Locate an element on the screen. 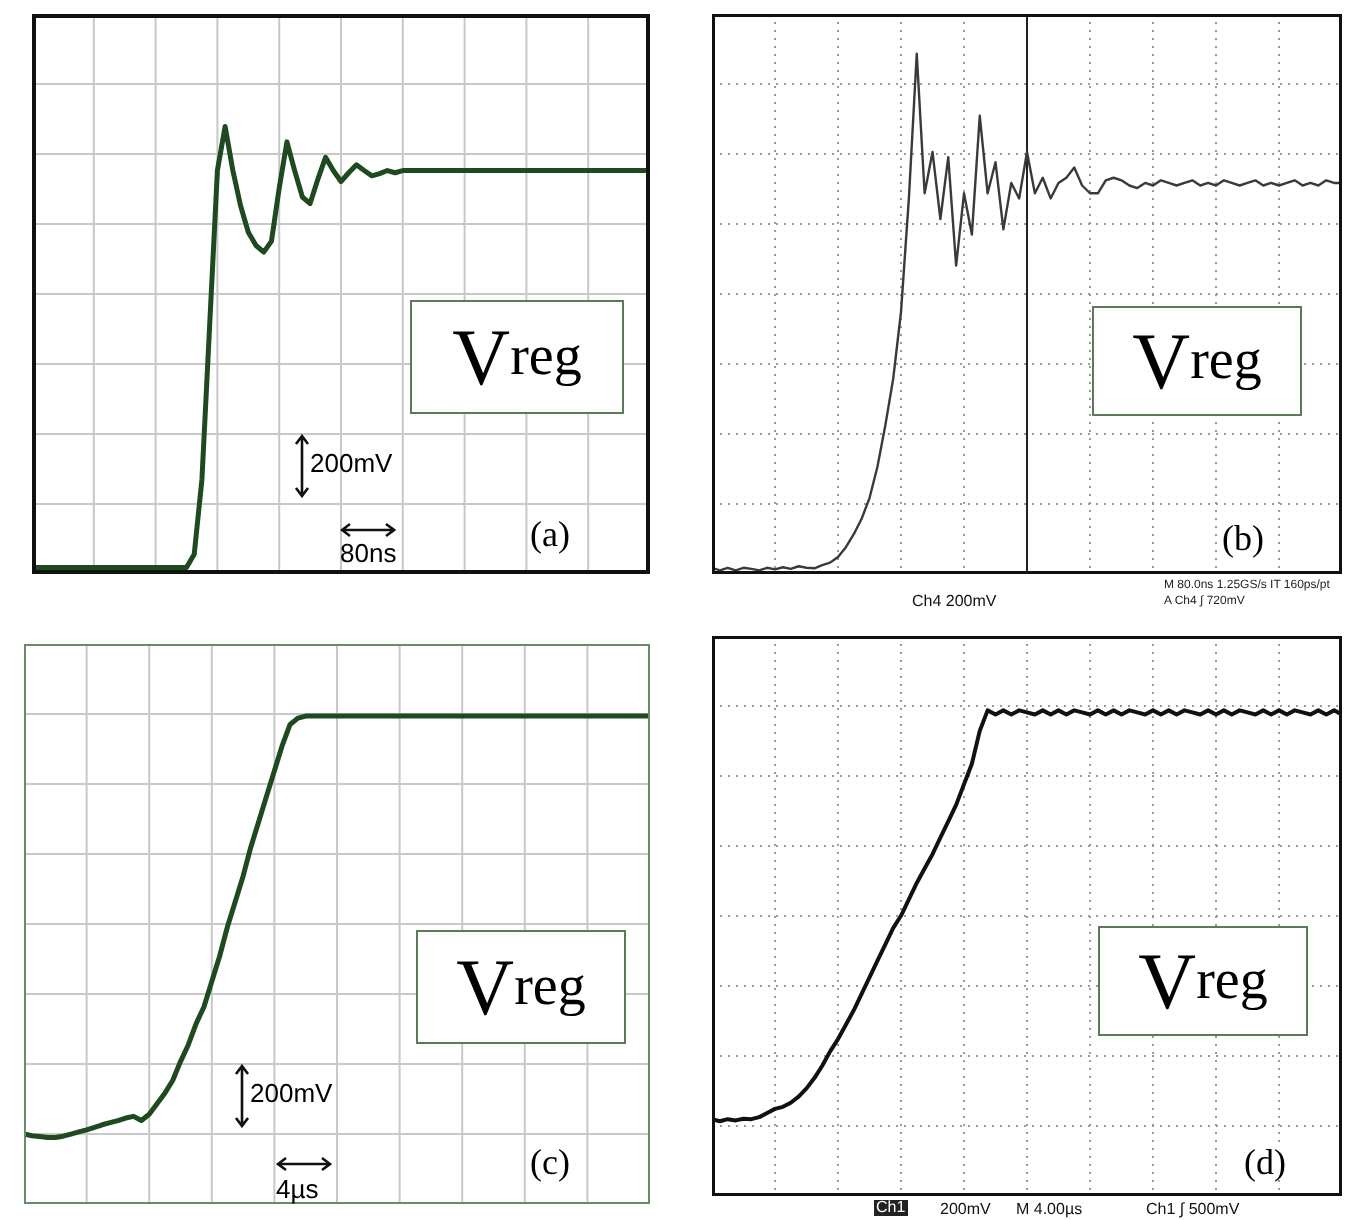 The width and height of the screenshot is (1356, 1220). text: M 4.00µs is located at coordinates (1049, 1209).